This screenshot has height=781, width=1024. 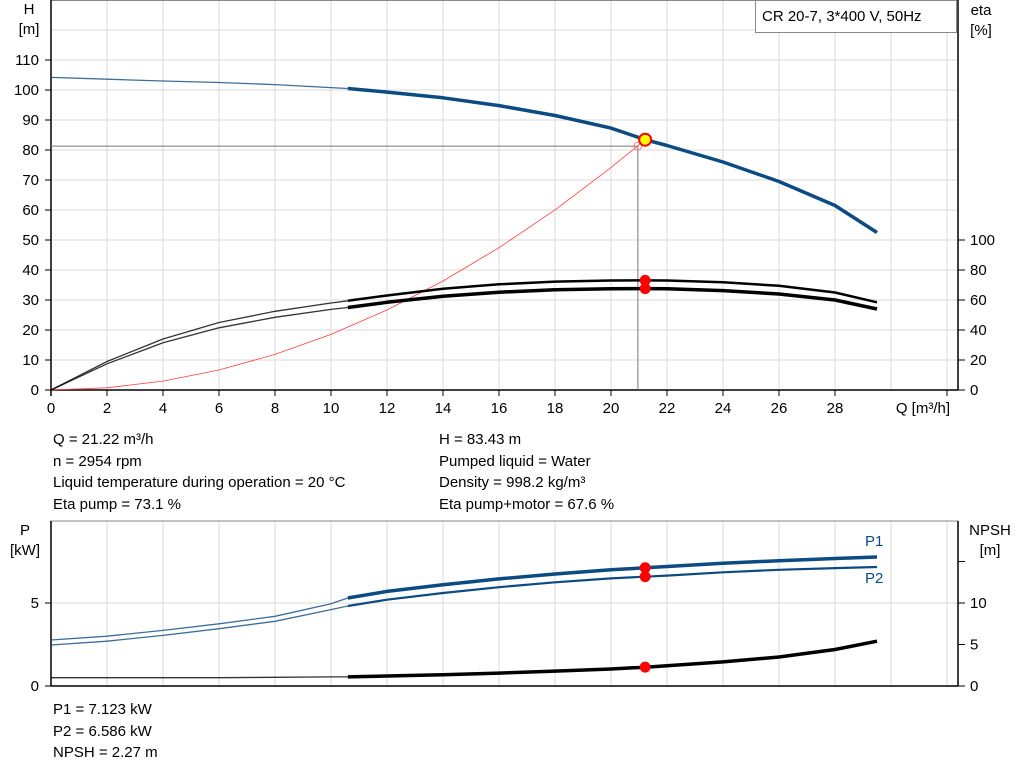 What do you see at coordinates (612, 298) in the screenshot?
I see `eta-pump-motor-curve` at bounding box center [612, 298].